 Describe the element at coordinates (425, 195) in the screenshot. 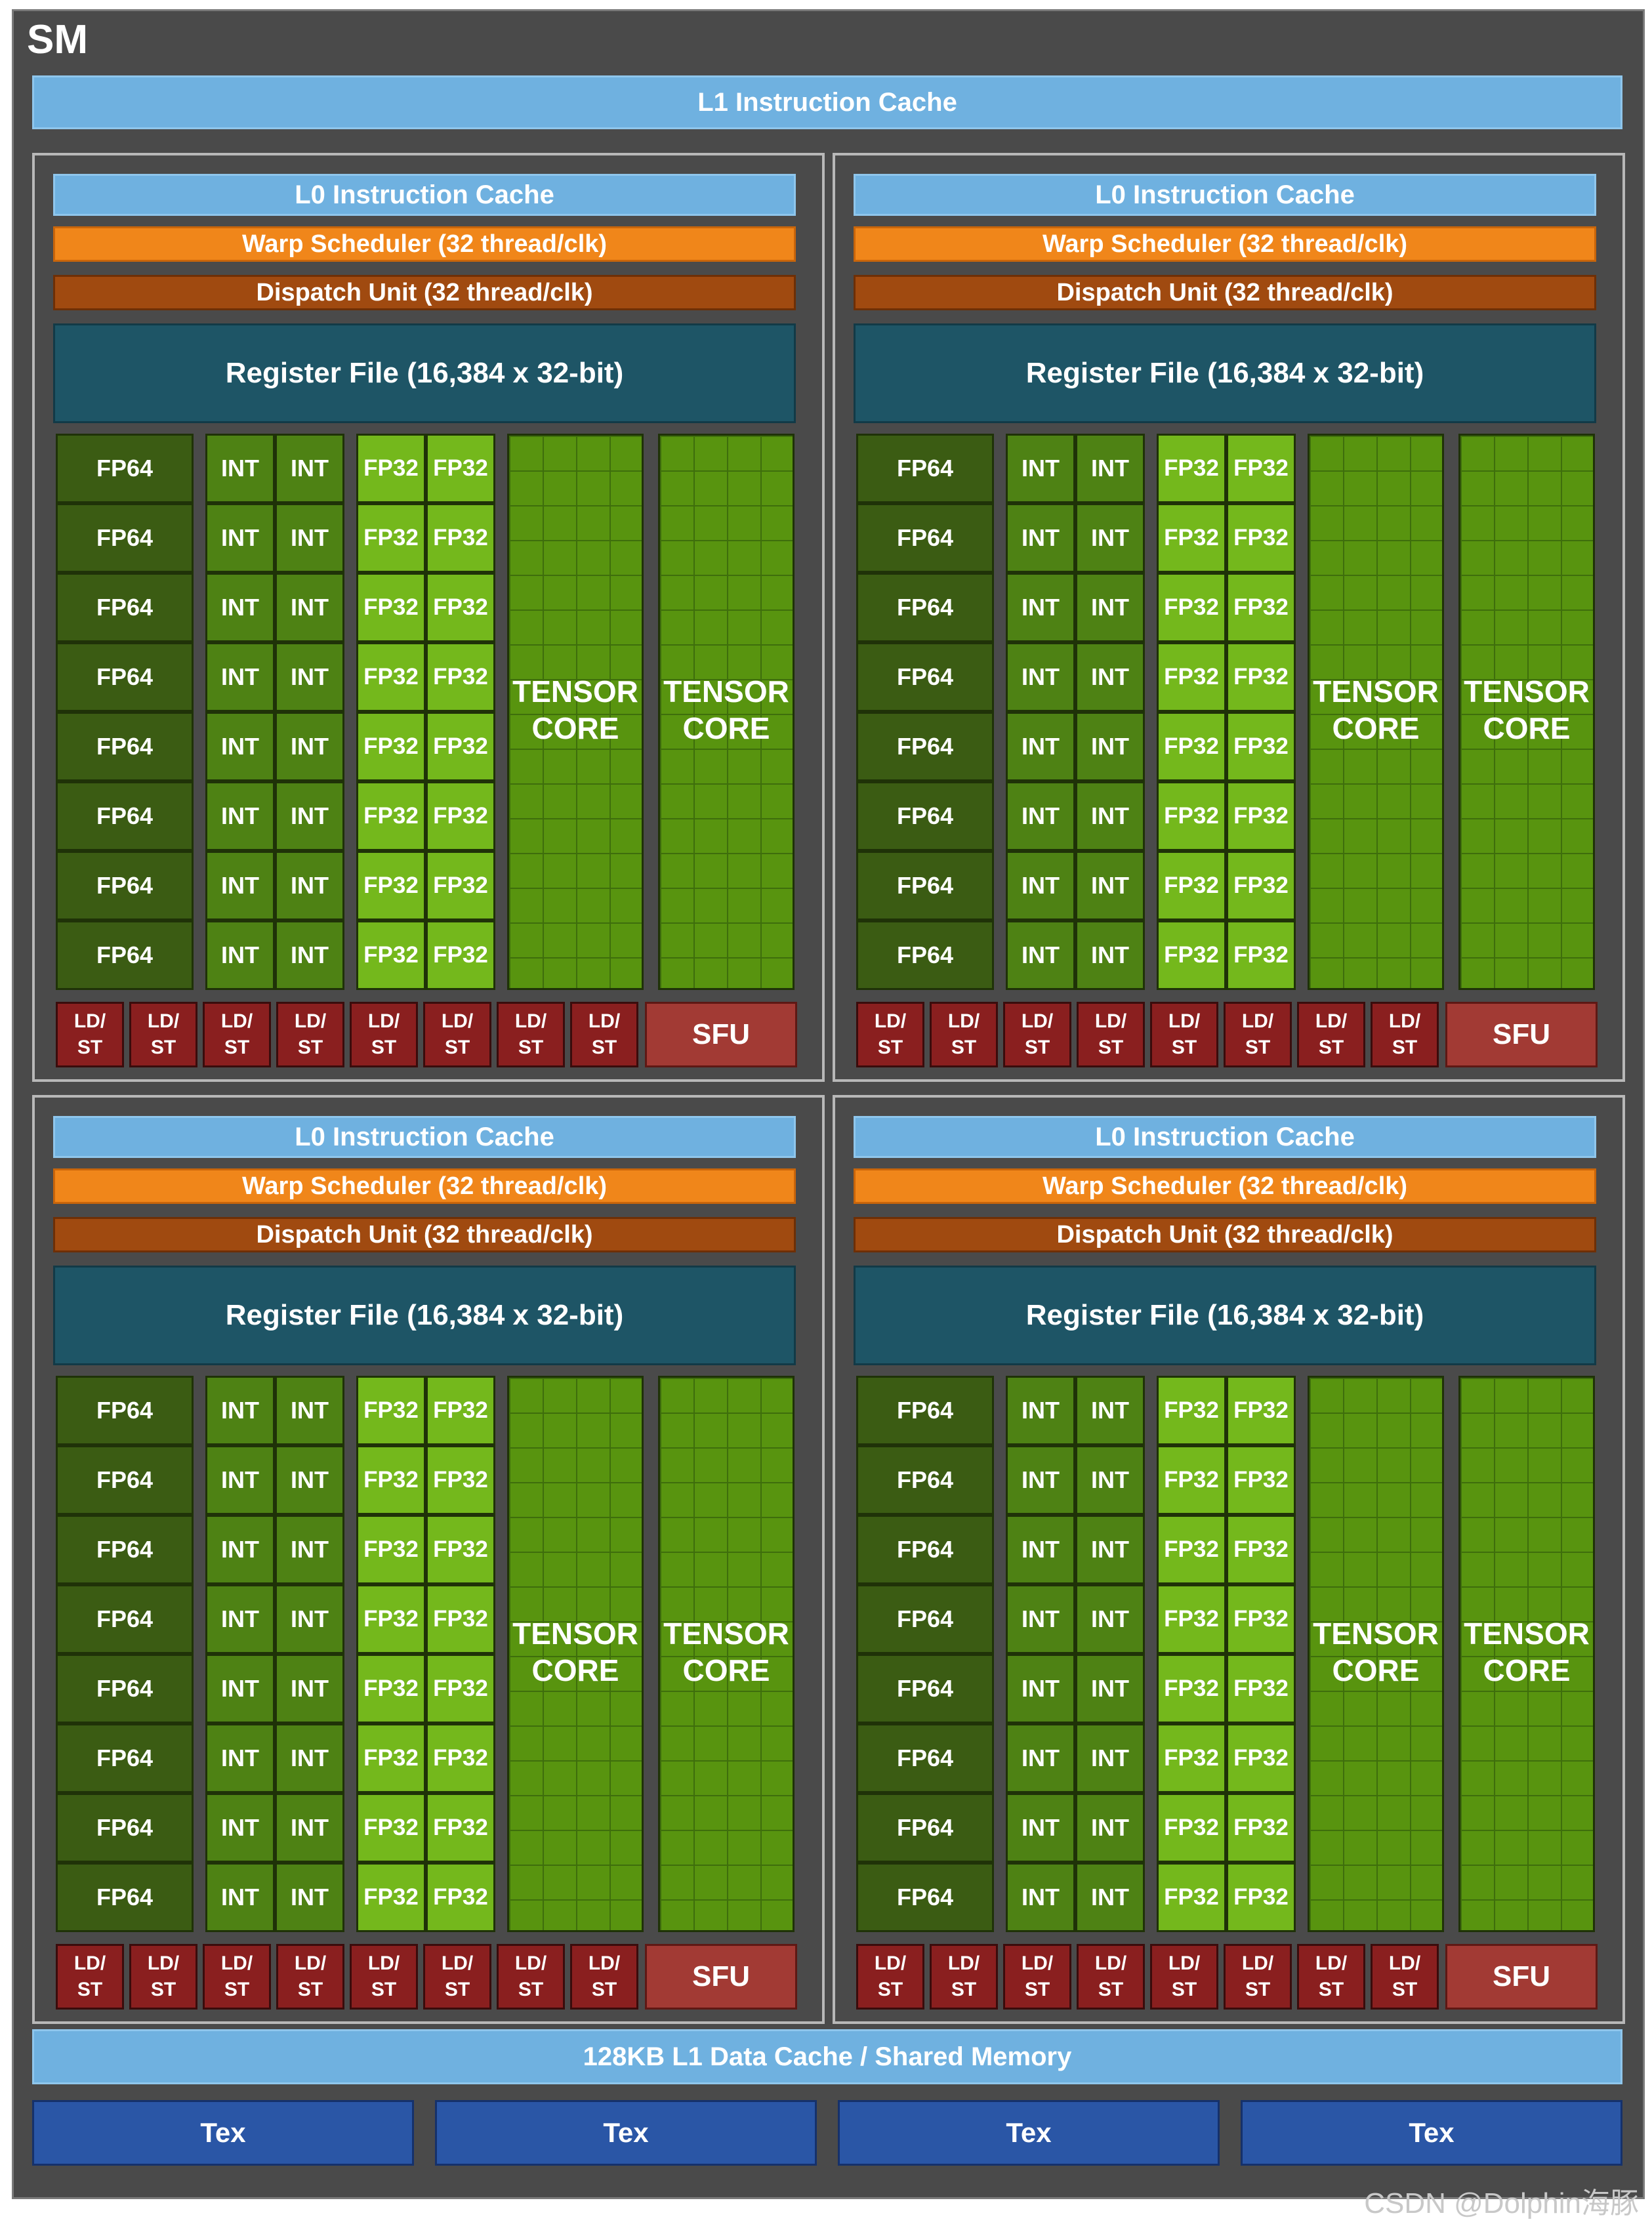

I see `l0-instruction-cache: L0 Instruction Cache` at that location.